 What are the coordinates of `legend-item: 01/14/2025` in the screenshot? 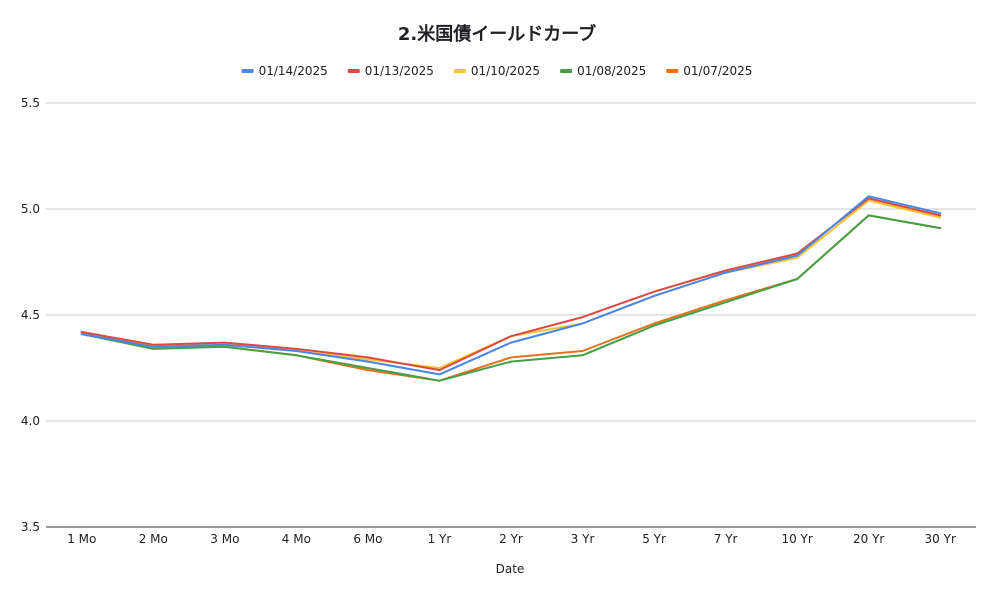 It's located at (284, 71).